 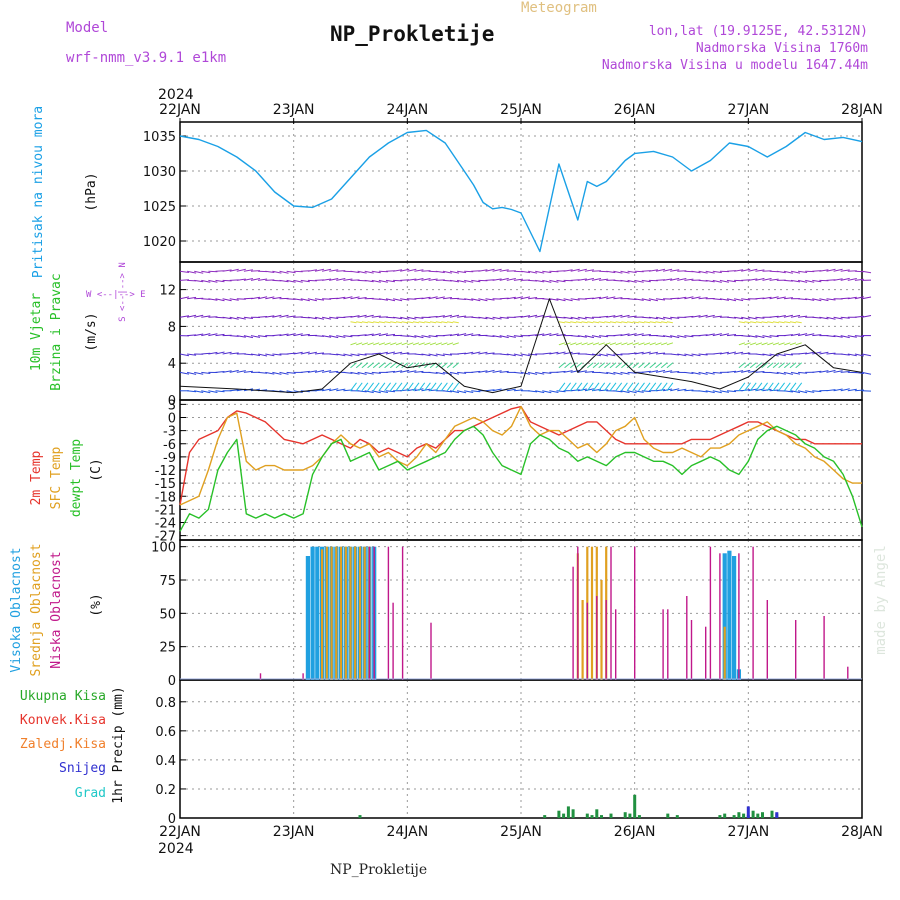 What do you see at coordinates (96, 469) in the screenshot?
I see `temp-unit: (C)` at bounding box center [96, 469].